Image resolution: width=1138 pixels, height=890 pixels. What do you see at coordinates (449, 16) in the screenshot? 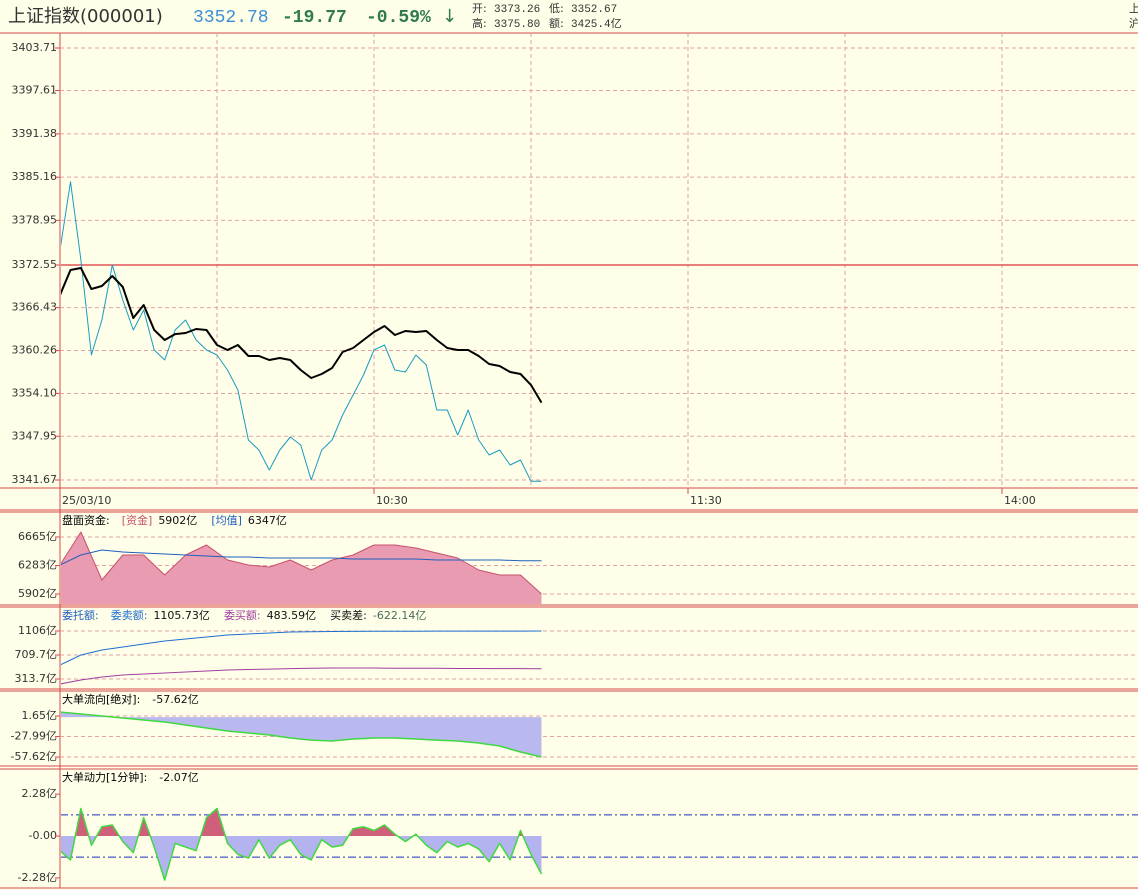
I see `arrow: ↓` at bounding box center [449, 16].